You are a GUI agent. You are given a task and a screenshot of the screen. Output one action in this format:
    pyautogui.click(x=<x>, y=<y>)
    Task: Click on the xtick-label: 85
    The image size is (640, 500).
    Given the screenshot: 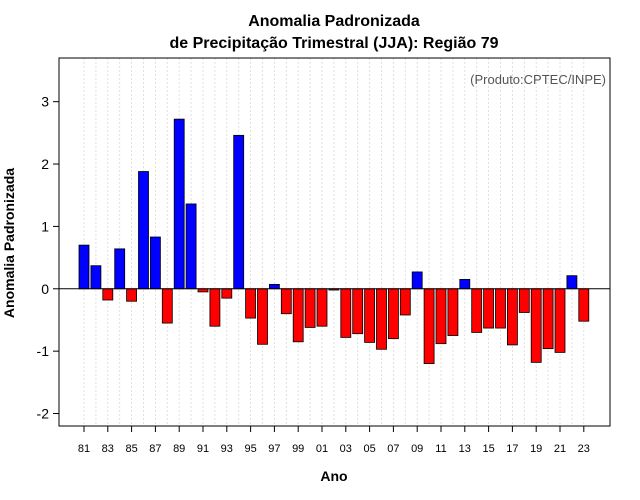 What is the action you would take?
    pyautogui.click(x=131, y=449)
    